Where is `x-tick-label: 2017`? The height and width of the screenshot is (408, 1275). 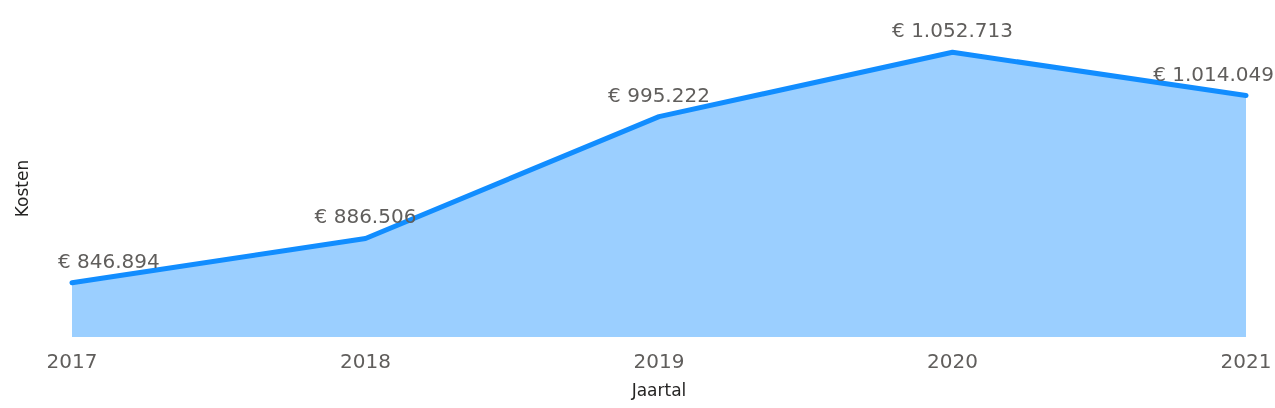 x-tick-label: 2017 is located at coordinates (72, 361).